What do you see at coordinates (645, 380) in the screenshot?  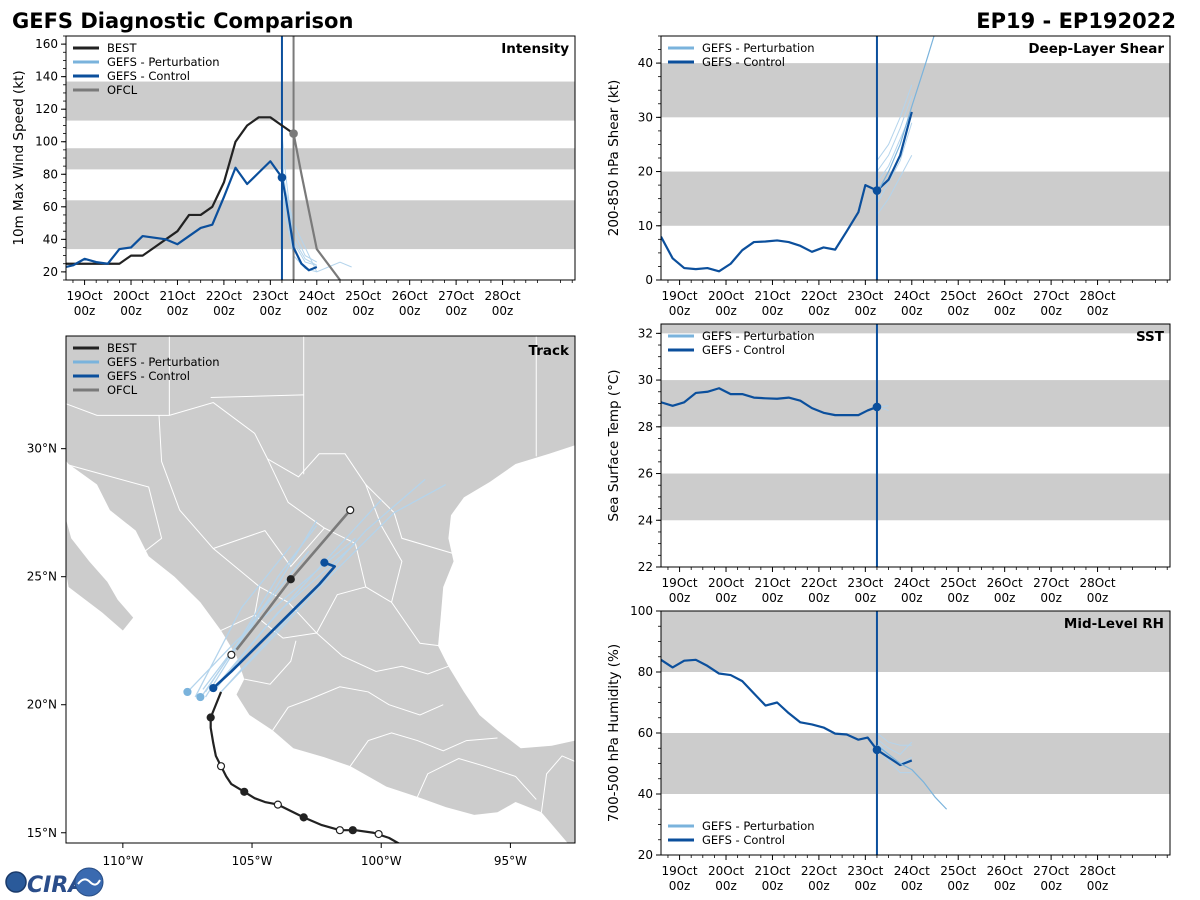 I see `y-tick-label: 30` at bounding box center [645, 380].